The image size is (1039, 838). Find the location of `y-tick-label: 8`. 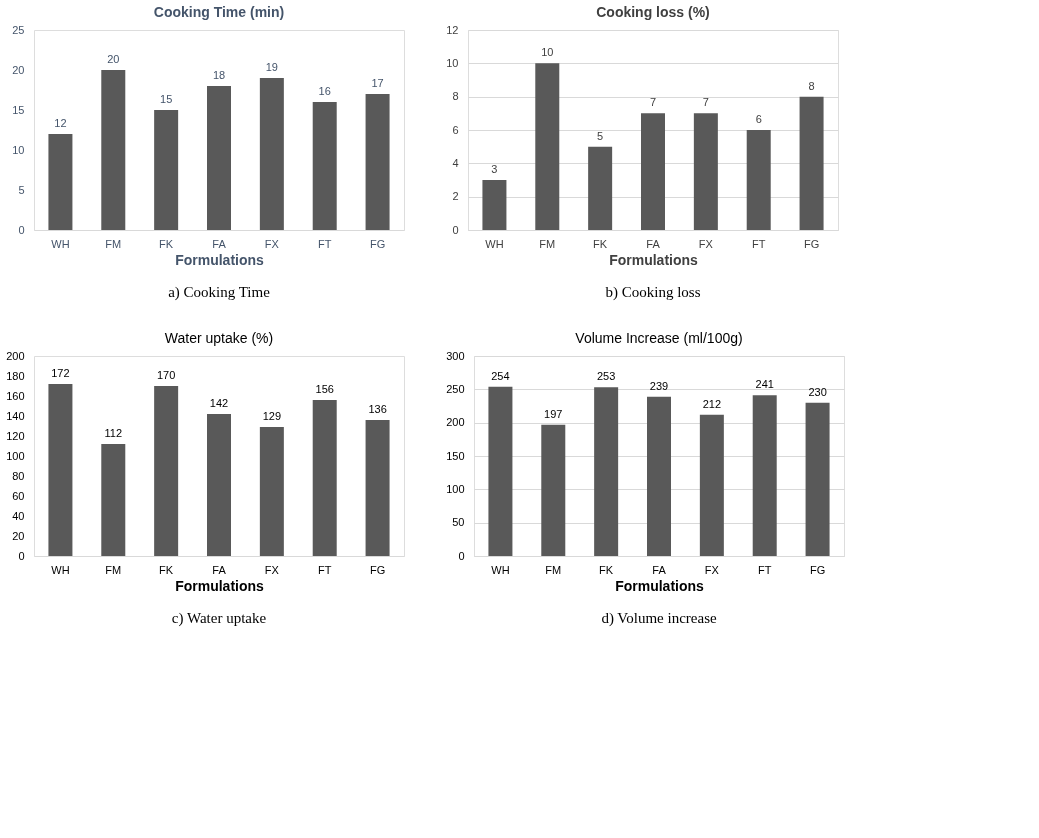

y-tick-label: 8 is located at coordinates (455, 96).